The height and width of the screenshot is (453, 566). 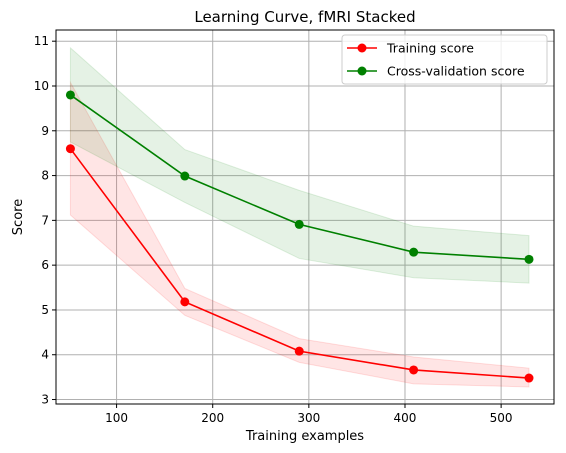 What do you see at coordinates (501, 418) in the screenshot?
I see `x-tick-label: 500` at bounding box center [501, 418].